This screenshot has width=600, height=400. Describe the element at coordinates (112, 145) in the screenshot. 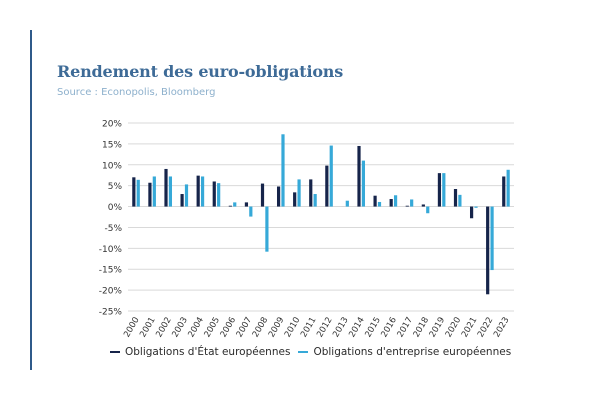

I see `y-tick-label: 15%` at that location.